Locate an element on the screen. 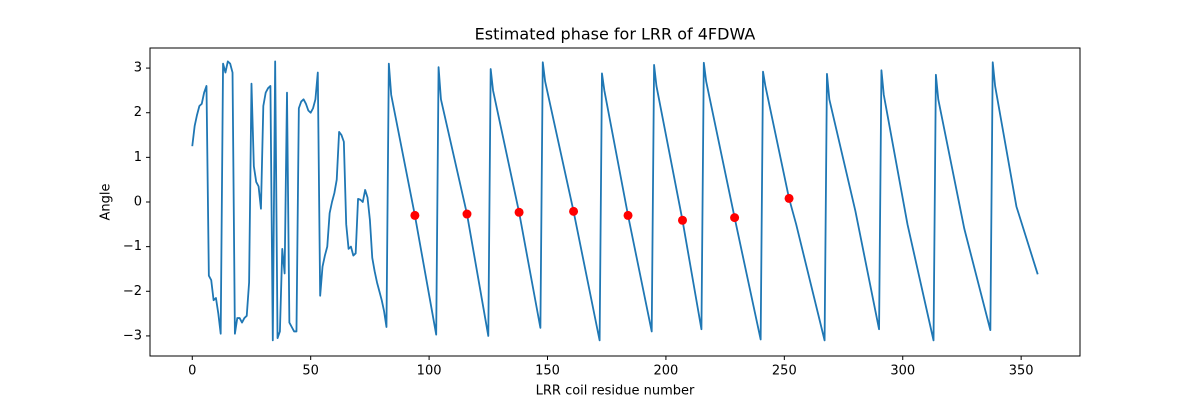 This screenshot has width=1200, height=400. y-tick-label: 3 is located at coordinates (138, 68).